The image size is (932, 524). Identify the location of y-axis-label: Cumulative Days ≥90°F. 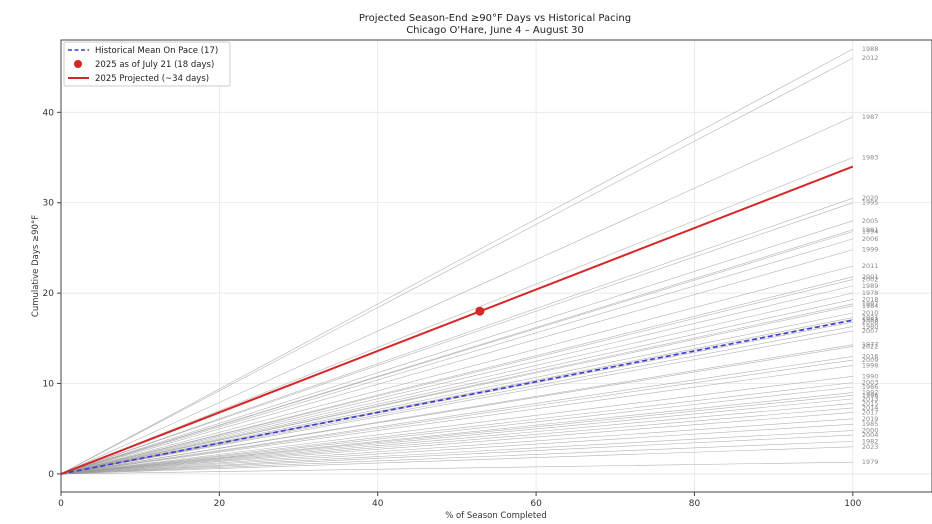
(36, 266).